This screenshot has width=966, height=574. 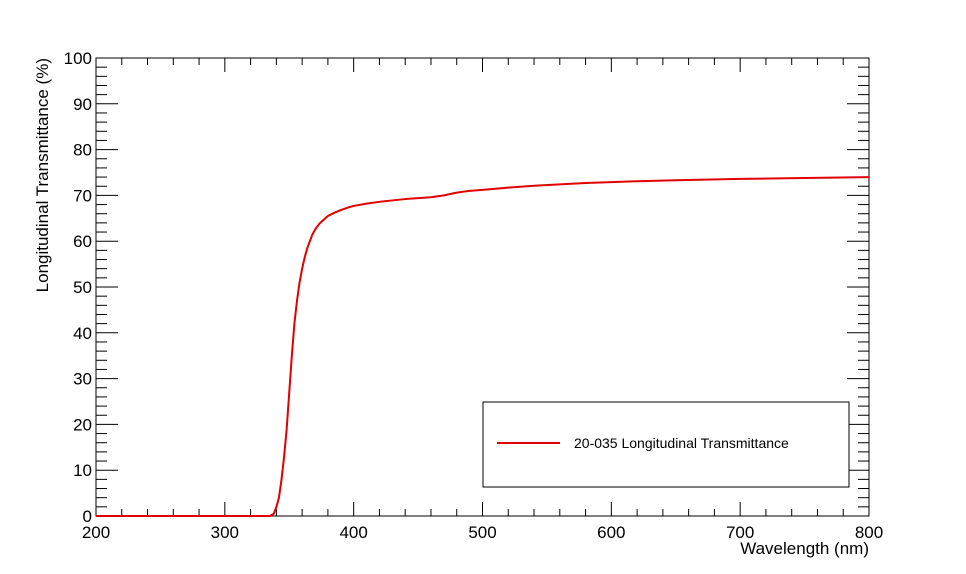 I want to click on legend-box, so click(x=666, y=444).